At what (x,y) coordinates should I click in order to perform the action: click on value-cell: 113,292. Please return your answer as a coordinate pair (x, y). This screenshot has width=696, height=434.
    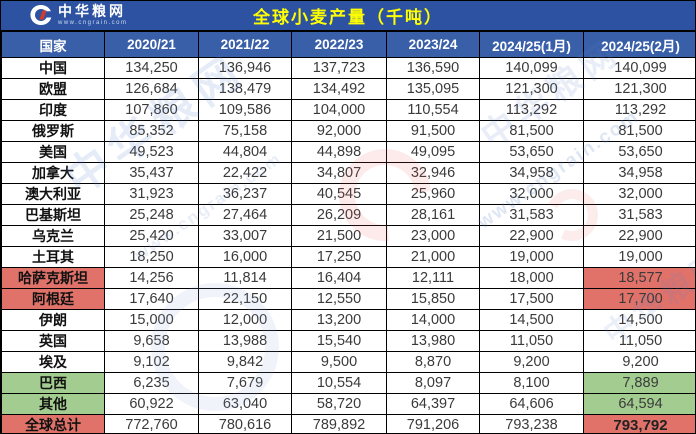
    Looking at the image, I should click on (531, 110).